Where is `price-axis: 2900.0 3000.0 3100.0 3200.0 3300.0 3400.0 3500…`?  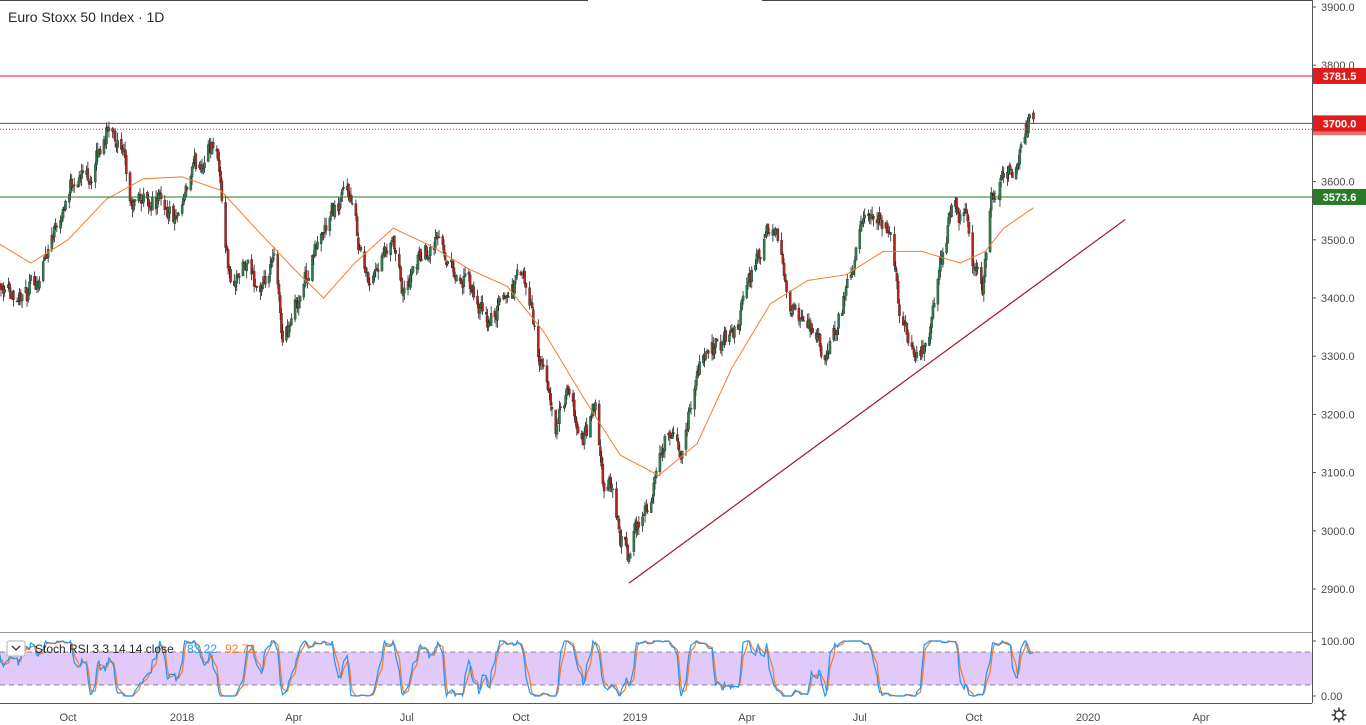 price-axis: 2900.0 3000.0 3100.0 3200.0 3300.0 3400.0 3500… is located at coordinates (1333, 299).